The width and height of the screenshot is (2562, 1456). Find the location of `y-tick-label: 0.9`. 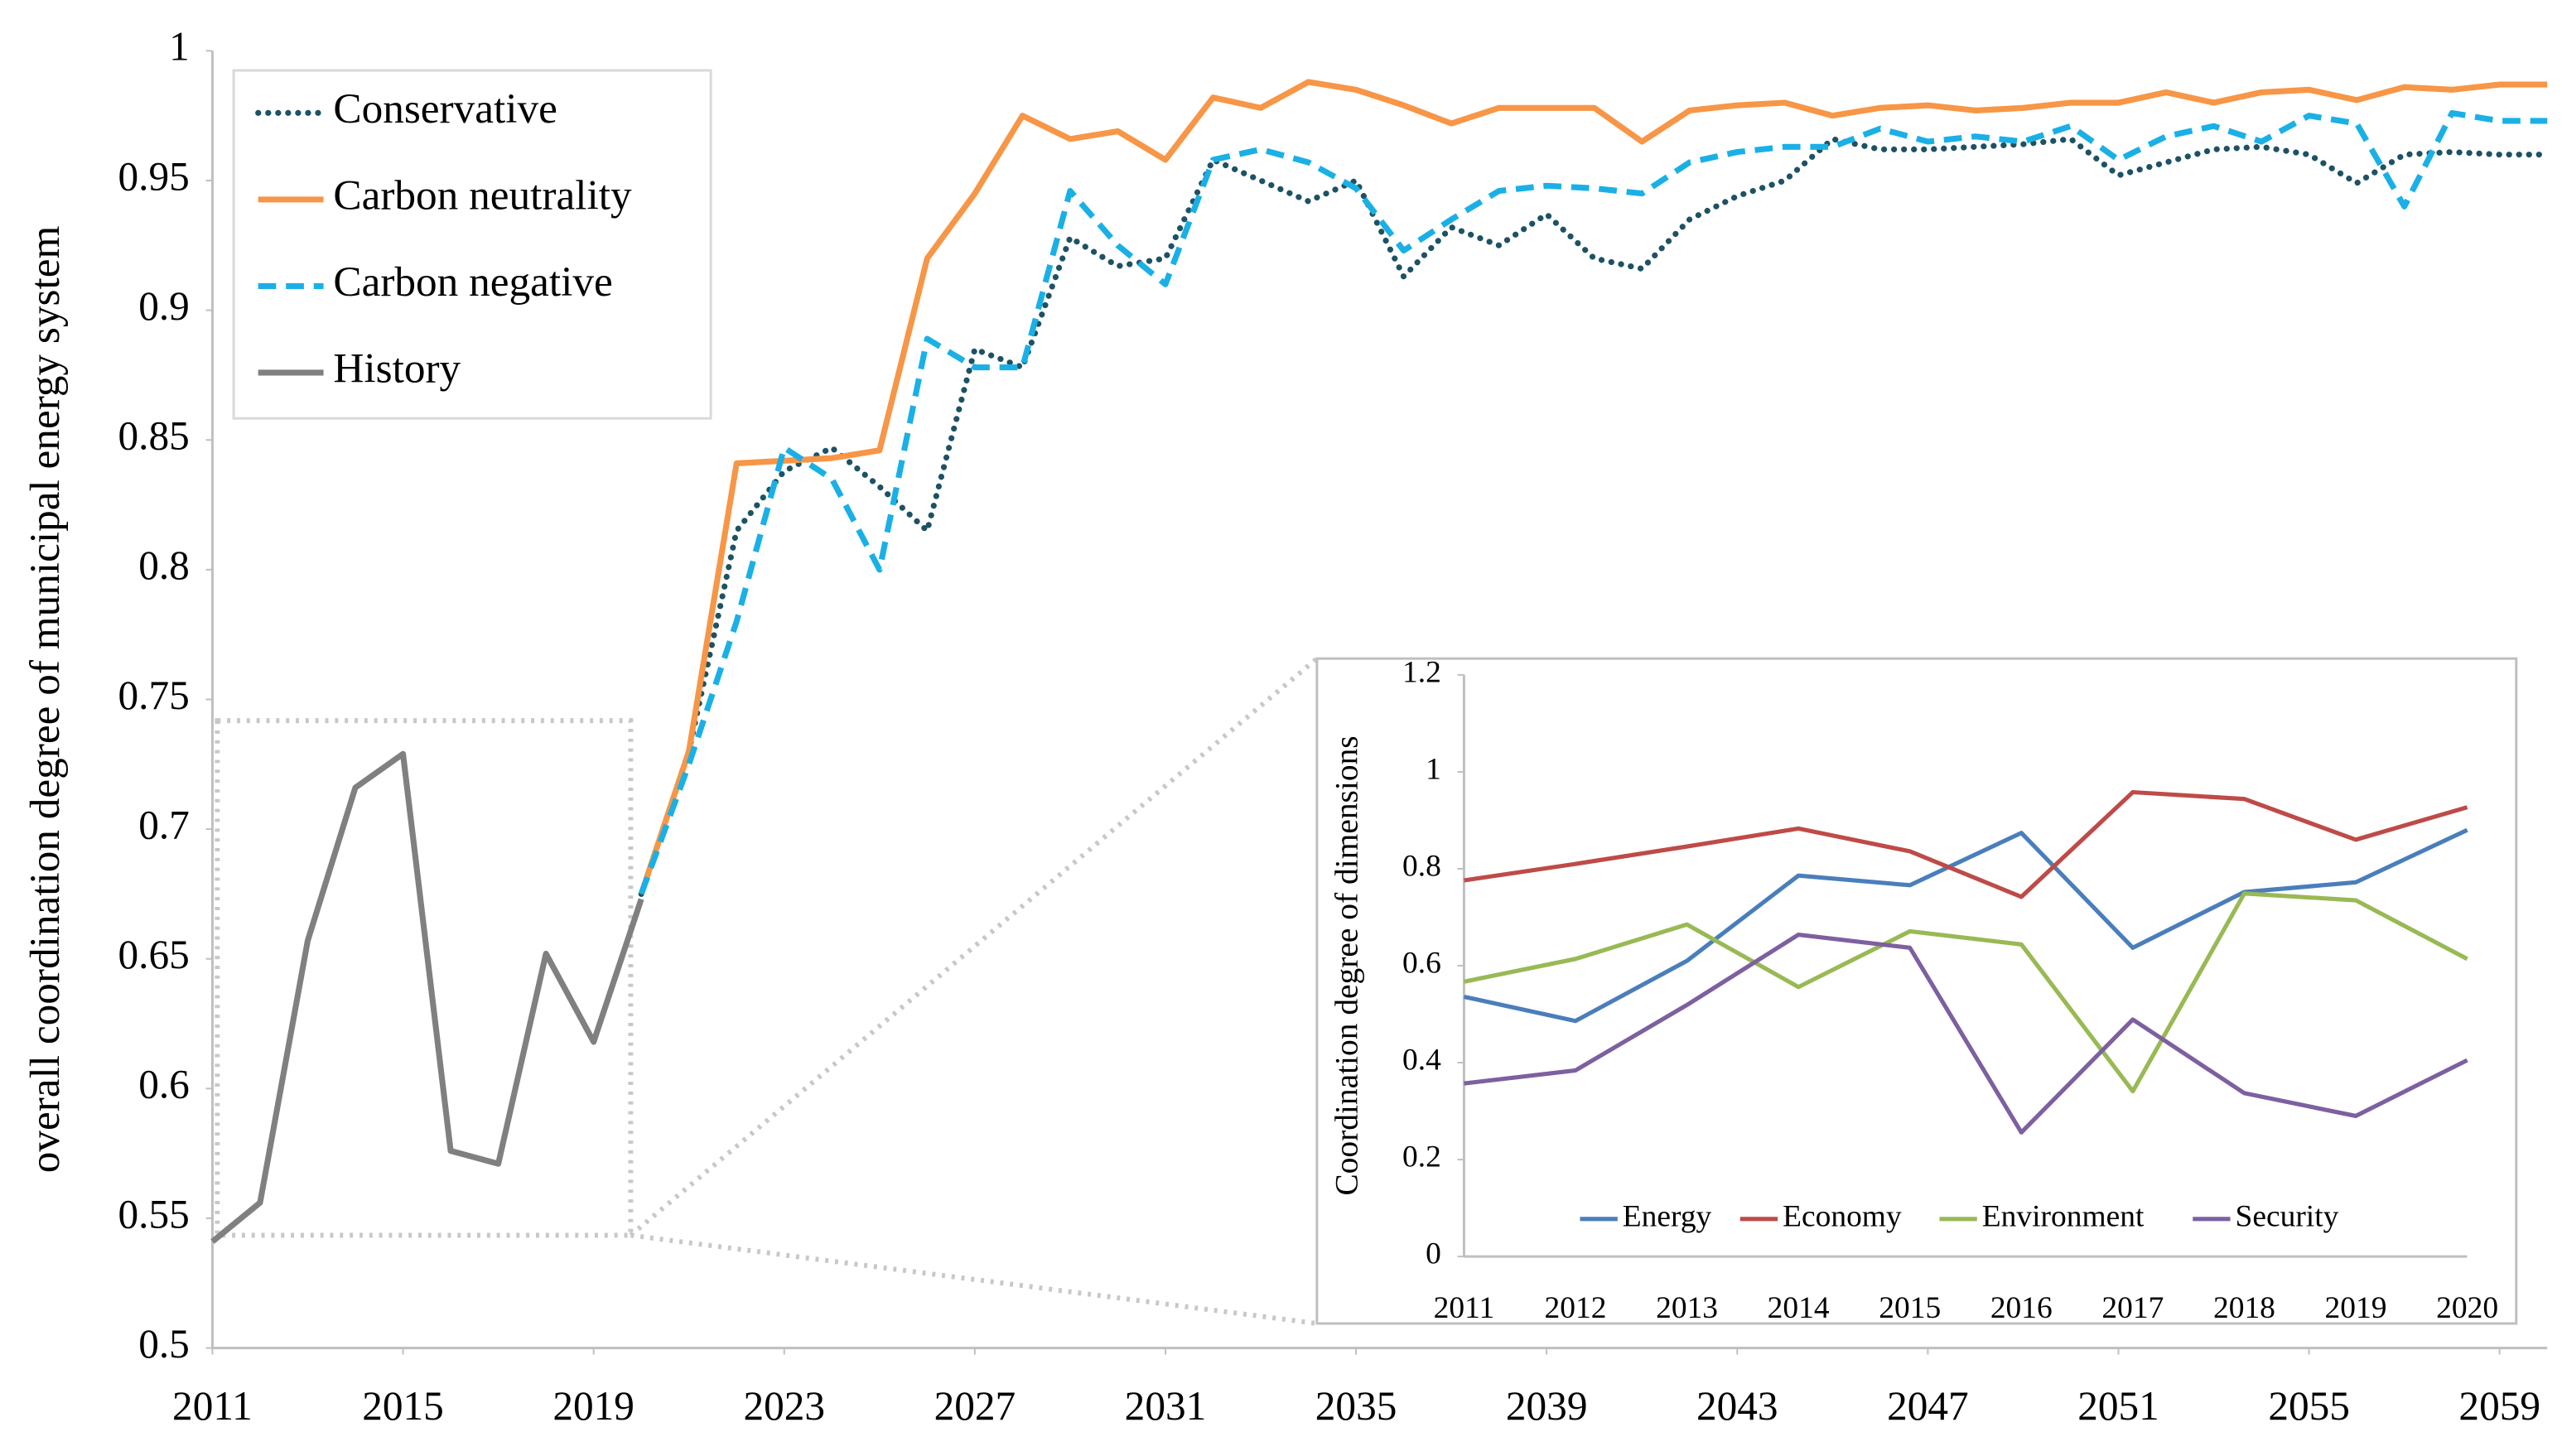

y-tick-label: 0.9 is located at coordinates (164, 306).